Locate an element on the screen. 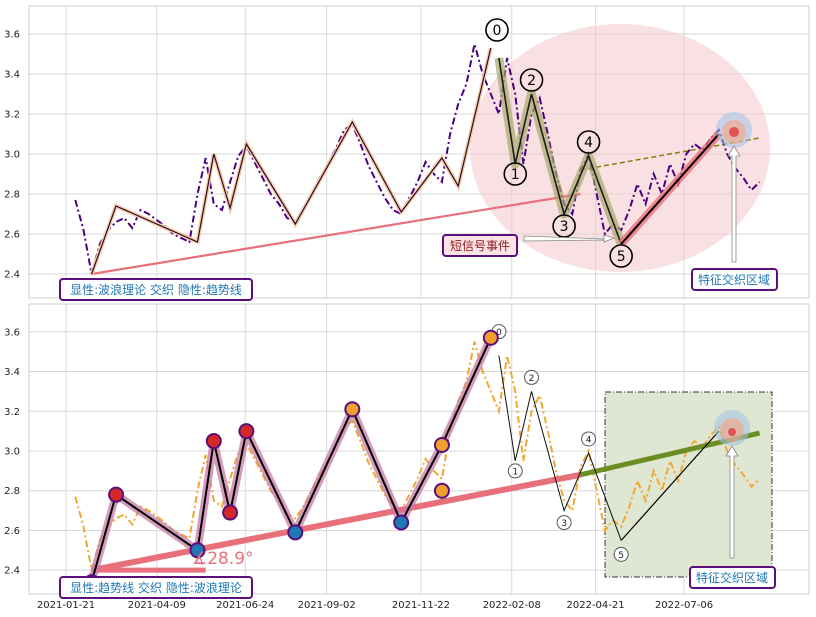  wave-label-1: 1 is located at coordinates (515, 175).